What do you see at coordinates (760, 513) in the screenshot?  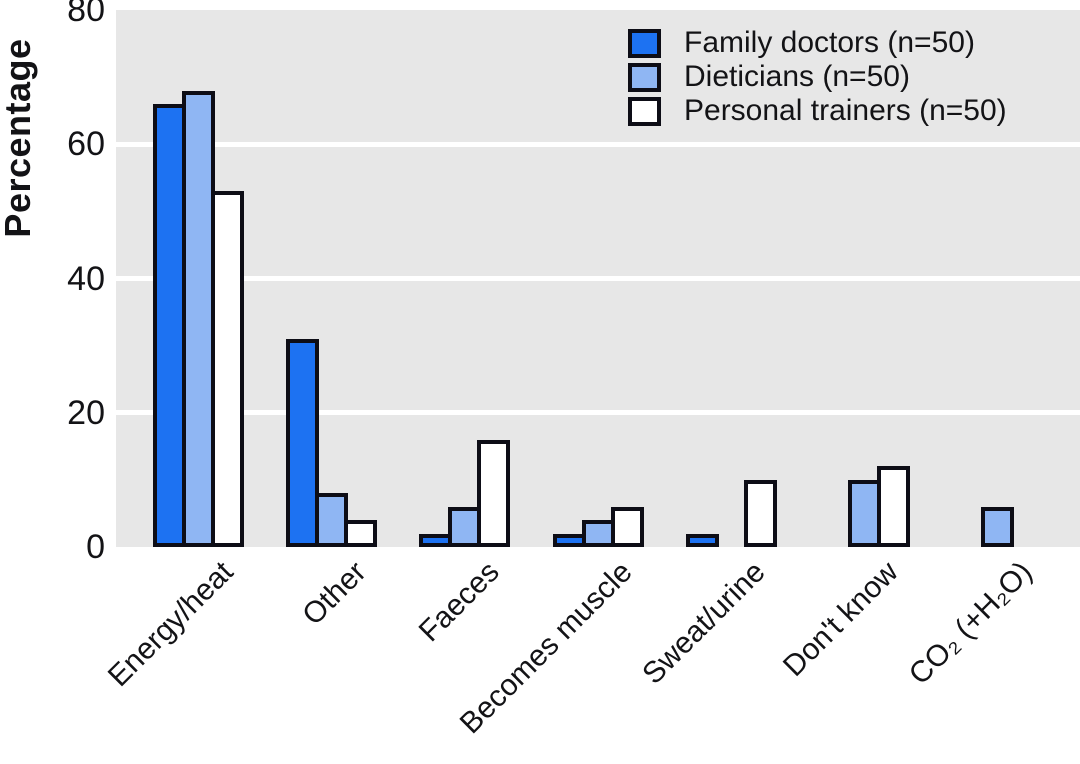 I see `bar-series3-cat5` at bounding box center [760, 513].